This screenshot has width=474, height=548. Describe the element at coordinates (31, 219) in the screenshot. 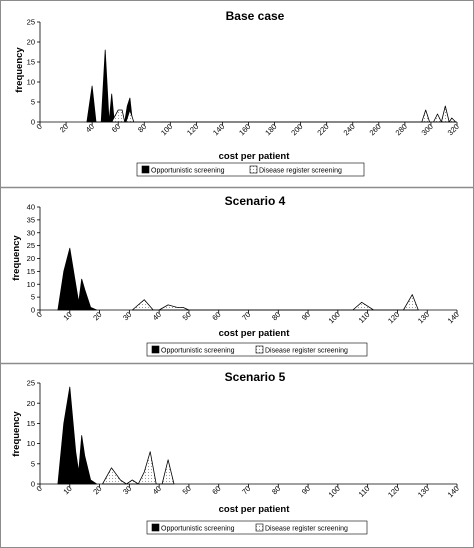

I see `y-tick-label: 35` at that location.